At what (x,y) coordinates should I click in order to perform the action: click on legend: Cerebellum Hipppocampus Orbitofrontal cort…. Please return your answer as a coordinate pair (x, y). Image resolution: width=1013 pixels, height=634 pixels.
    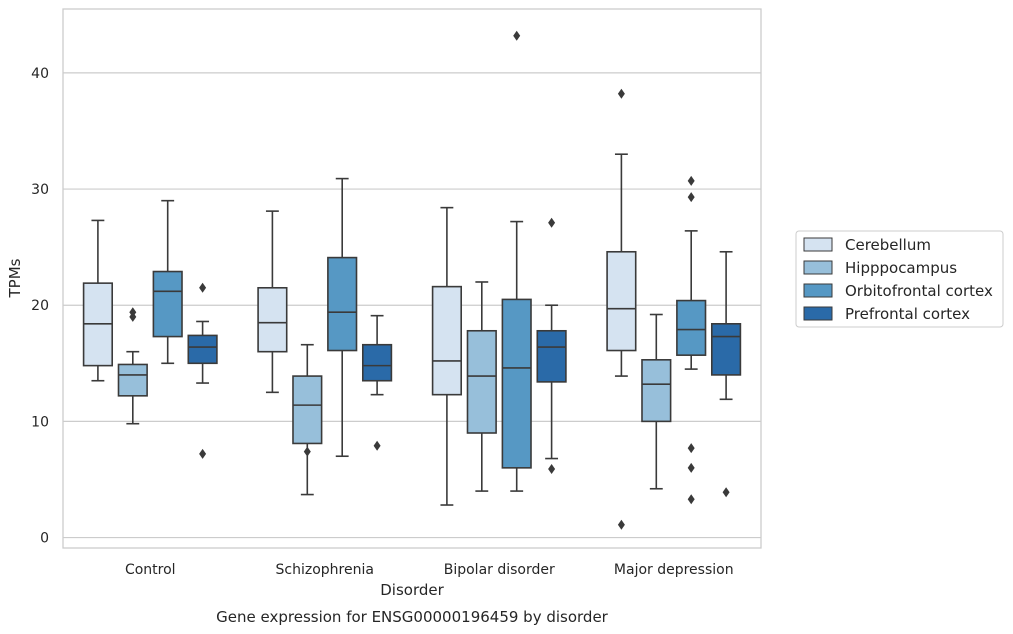
    Looking at the image, I should click on (899, 279).